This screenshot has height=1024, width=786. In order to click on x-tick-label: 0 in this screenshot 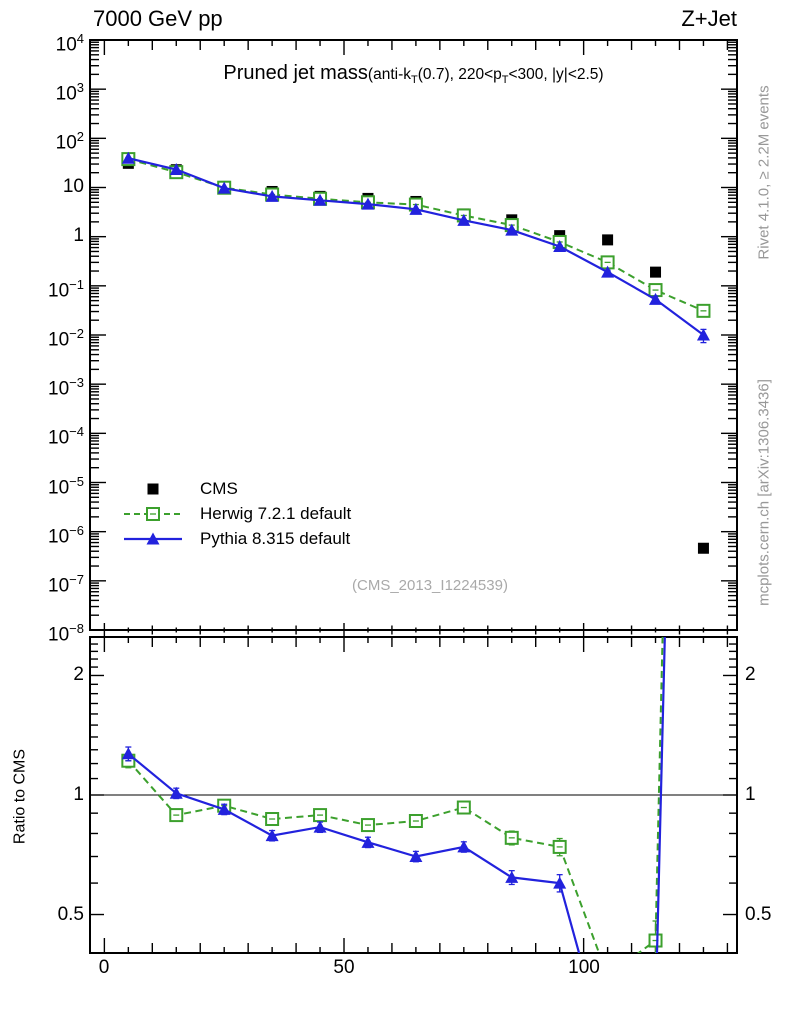, I will do `click(104, 967)`.